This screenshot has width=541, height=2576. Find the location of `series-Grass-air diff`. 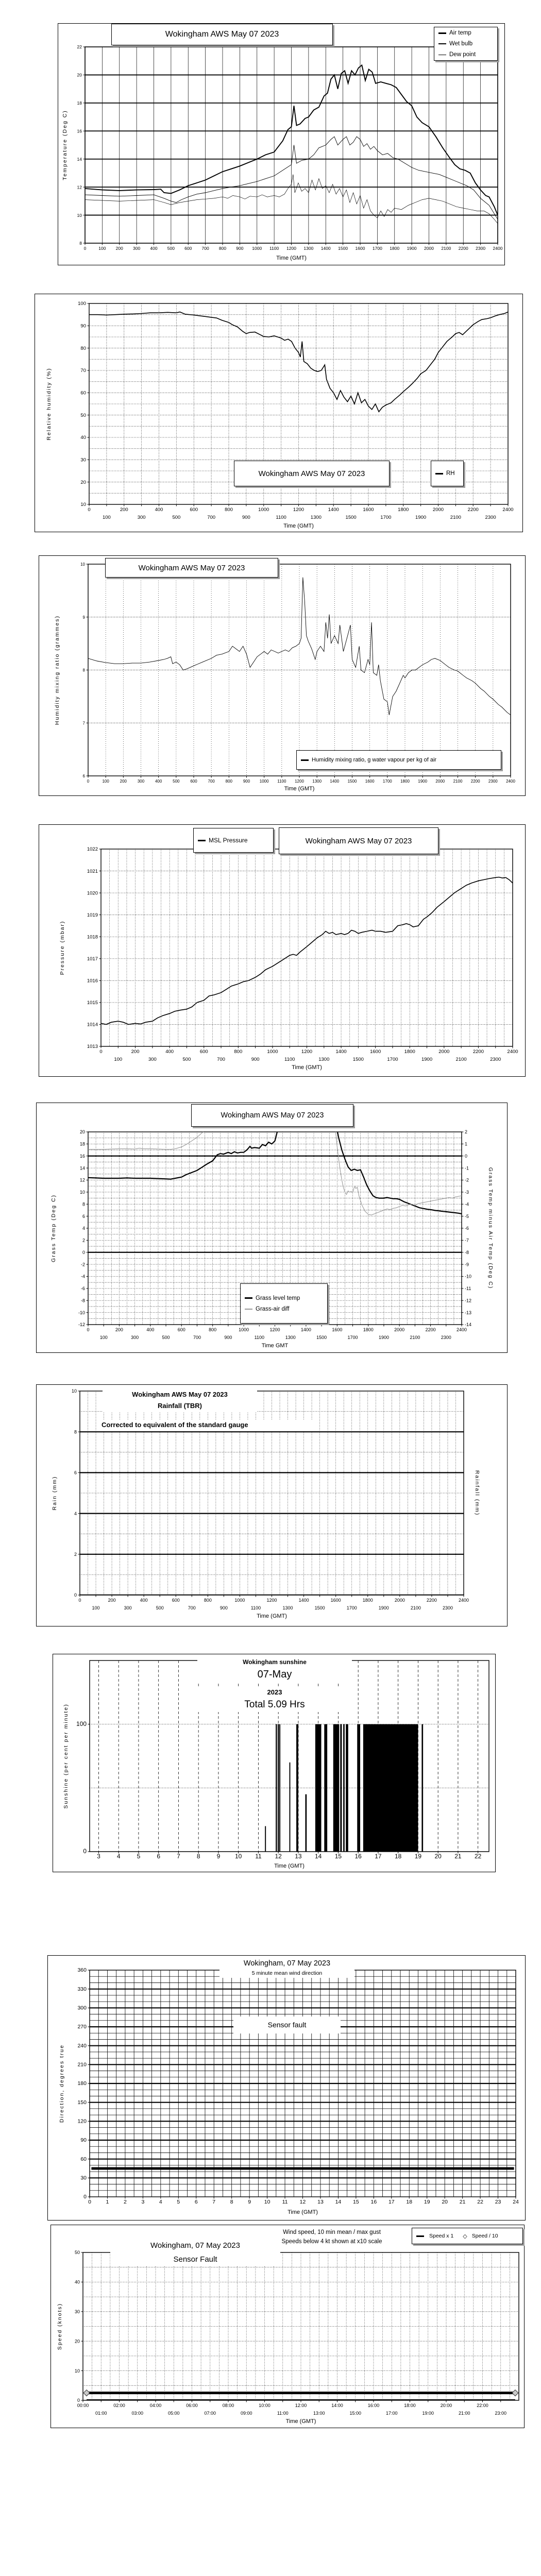

series-Grass-air diff is located at coordinates (275, 1173).